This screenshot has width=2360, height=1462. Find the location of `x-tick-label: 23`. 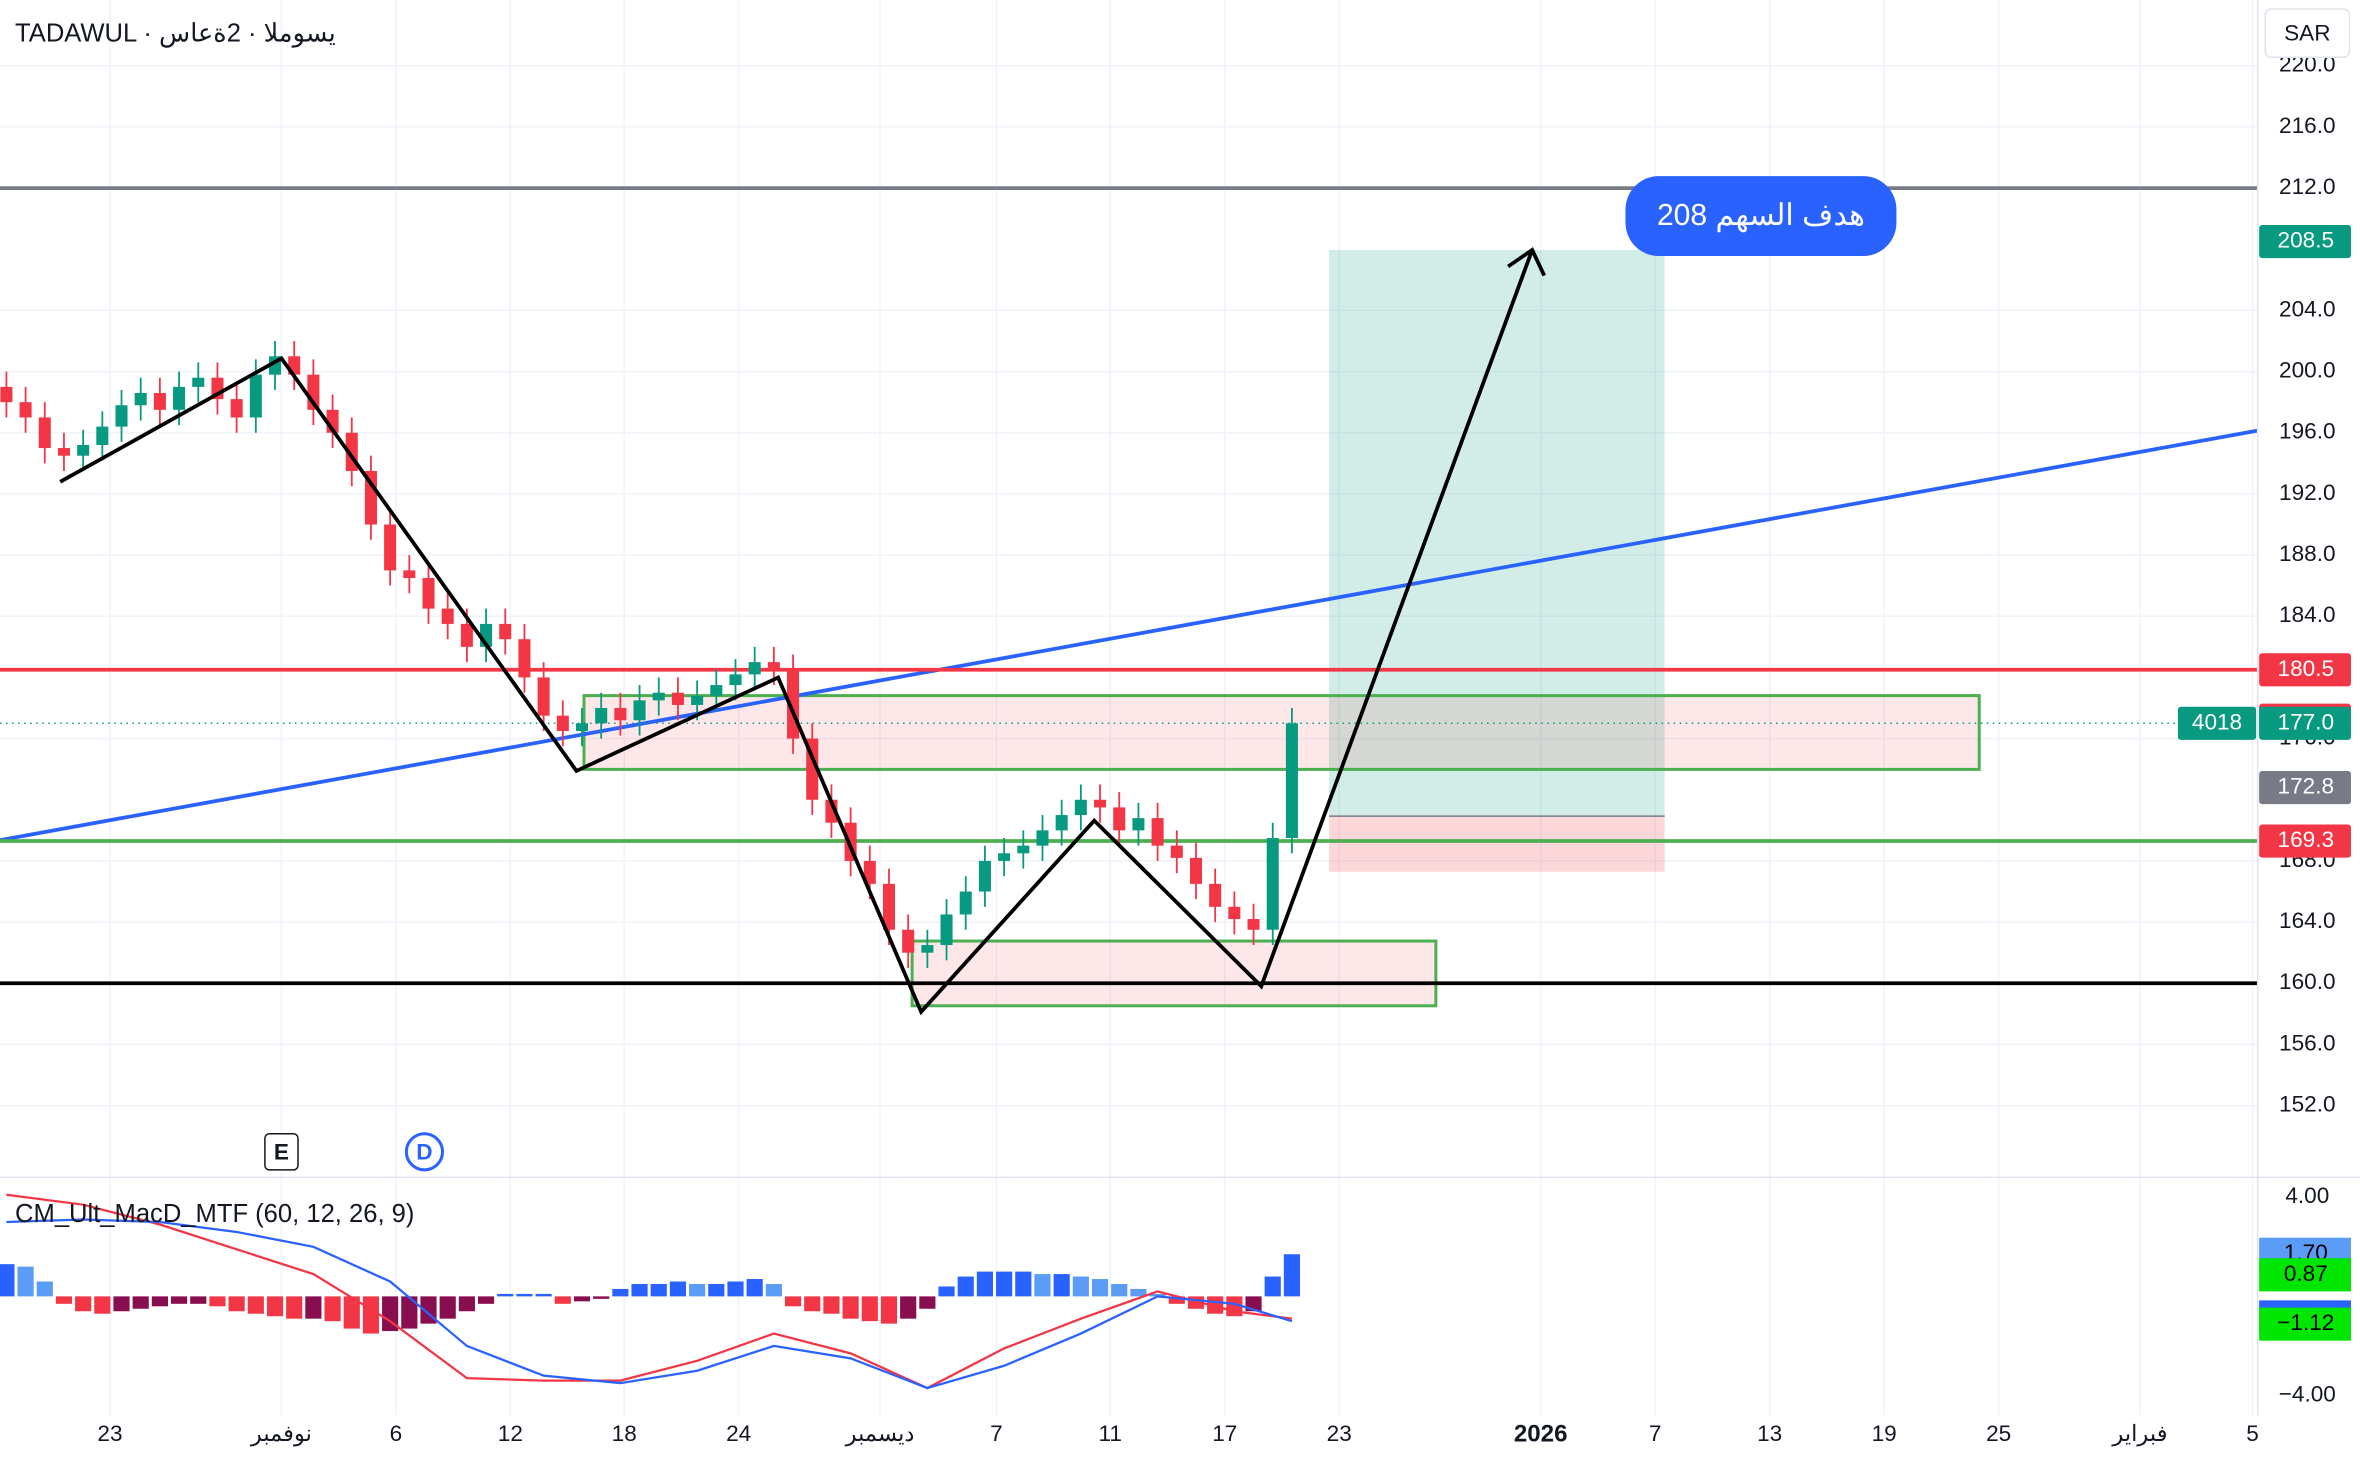

x-tick-label: 23 is located at coordinates (109, 1433).